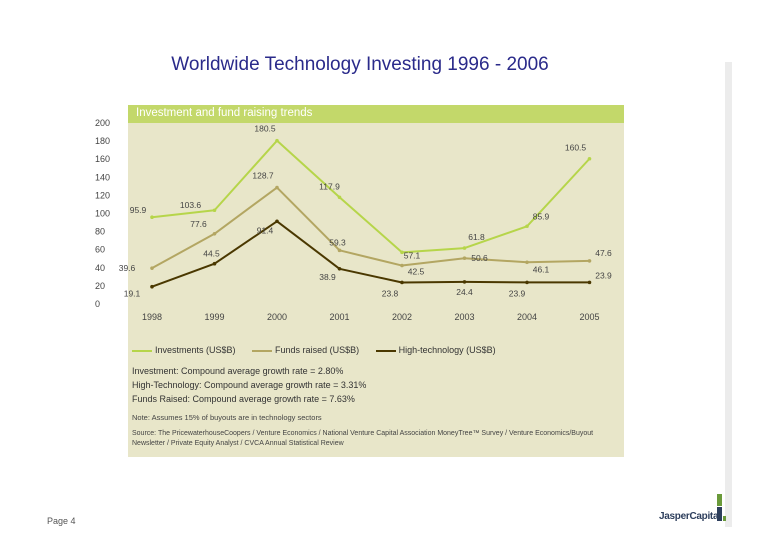 The image size is (780, 540). I want to click on data-label: 91.4, so click(265, 230).